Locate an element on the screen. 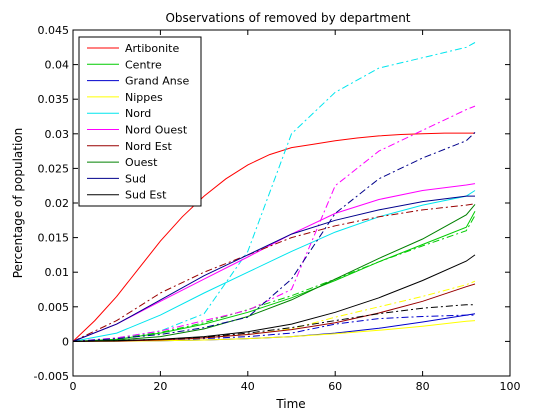 Image resolution: width=560 pixels, height=420 pixels. y-tick-label: 0 is located at coordinates (65, 341).